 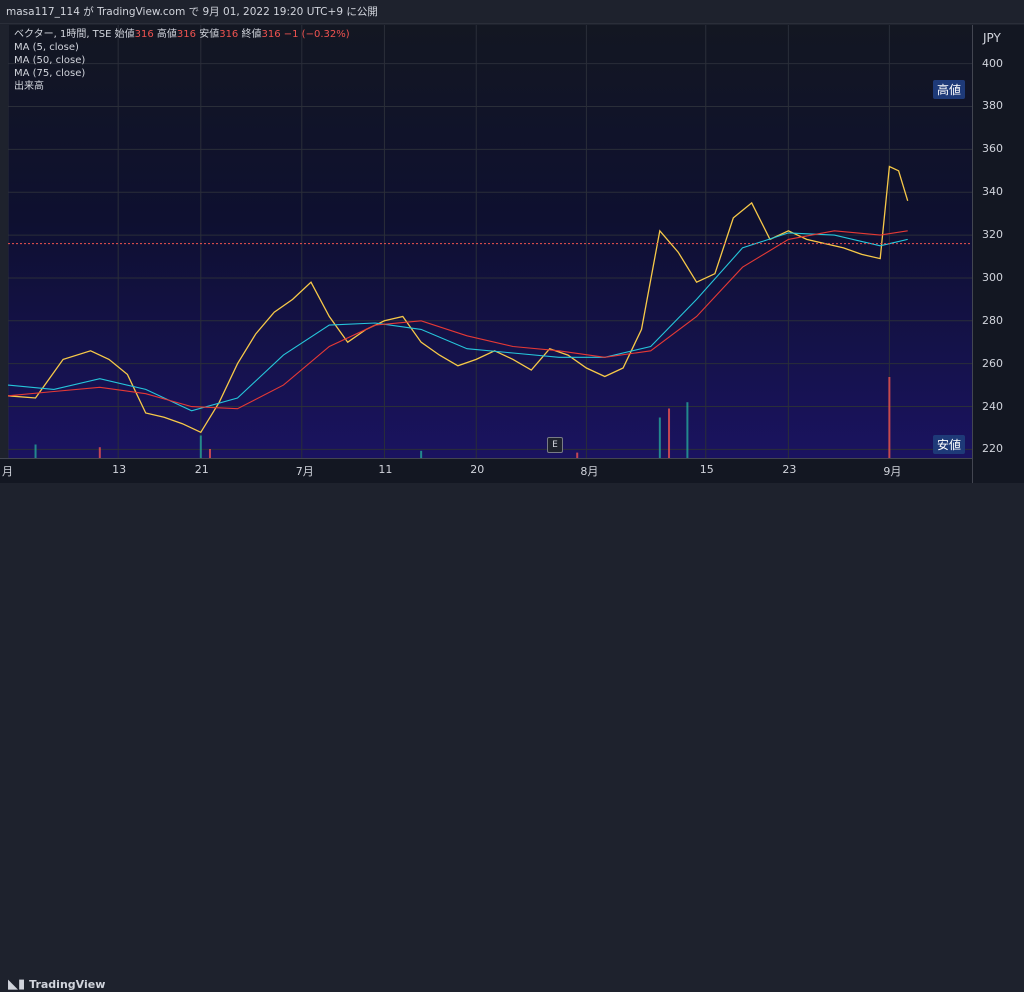 What do you see at coordinates (385, 469) in the screenshot?
I see `time-tick-label: 11` at bounding box center [385, 469].